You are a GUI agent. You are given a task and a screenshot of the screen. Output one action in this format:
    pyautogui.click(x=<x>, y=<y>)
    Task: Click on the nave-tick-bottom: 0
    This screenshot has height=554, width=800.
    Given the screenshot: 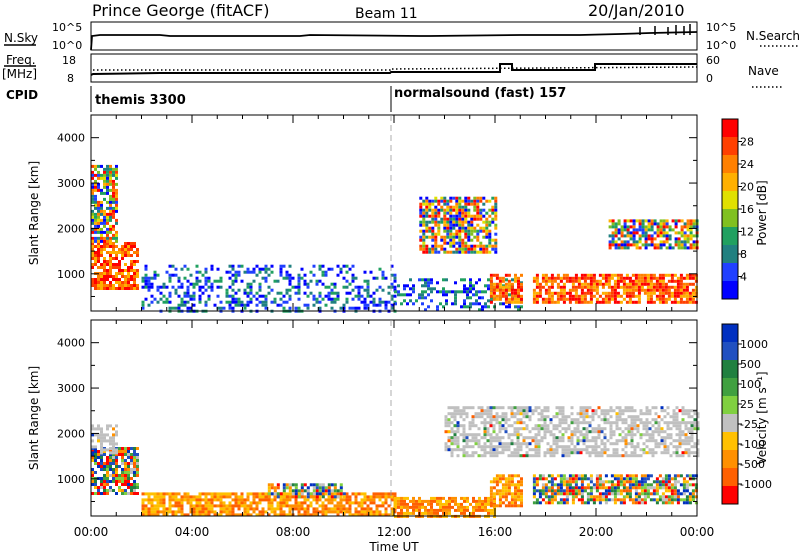 What is the action you would take?
    pyautogui.click(x=709, y=78)
    